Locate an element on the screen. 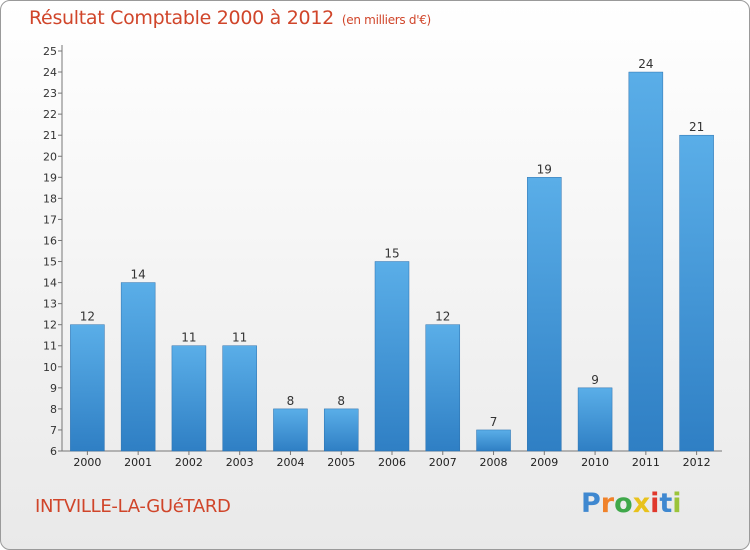  x-tick-label: 2002 is located at coordinates (189, 462).